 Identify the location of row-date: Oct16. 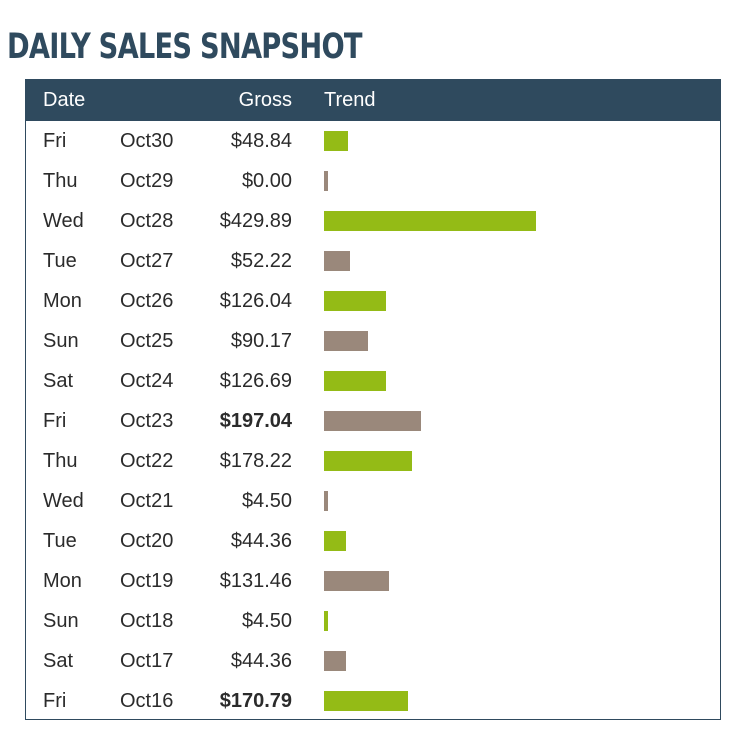
(147, 701).